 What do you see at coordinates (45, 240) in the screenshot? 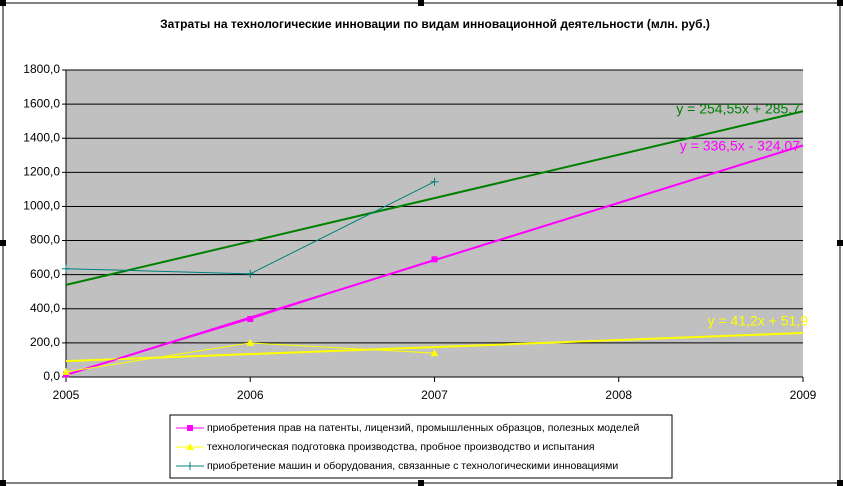
I see `y-tick-label: 800,0` at bounding box center [45, 240].